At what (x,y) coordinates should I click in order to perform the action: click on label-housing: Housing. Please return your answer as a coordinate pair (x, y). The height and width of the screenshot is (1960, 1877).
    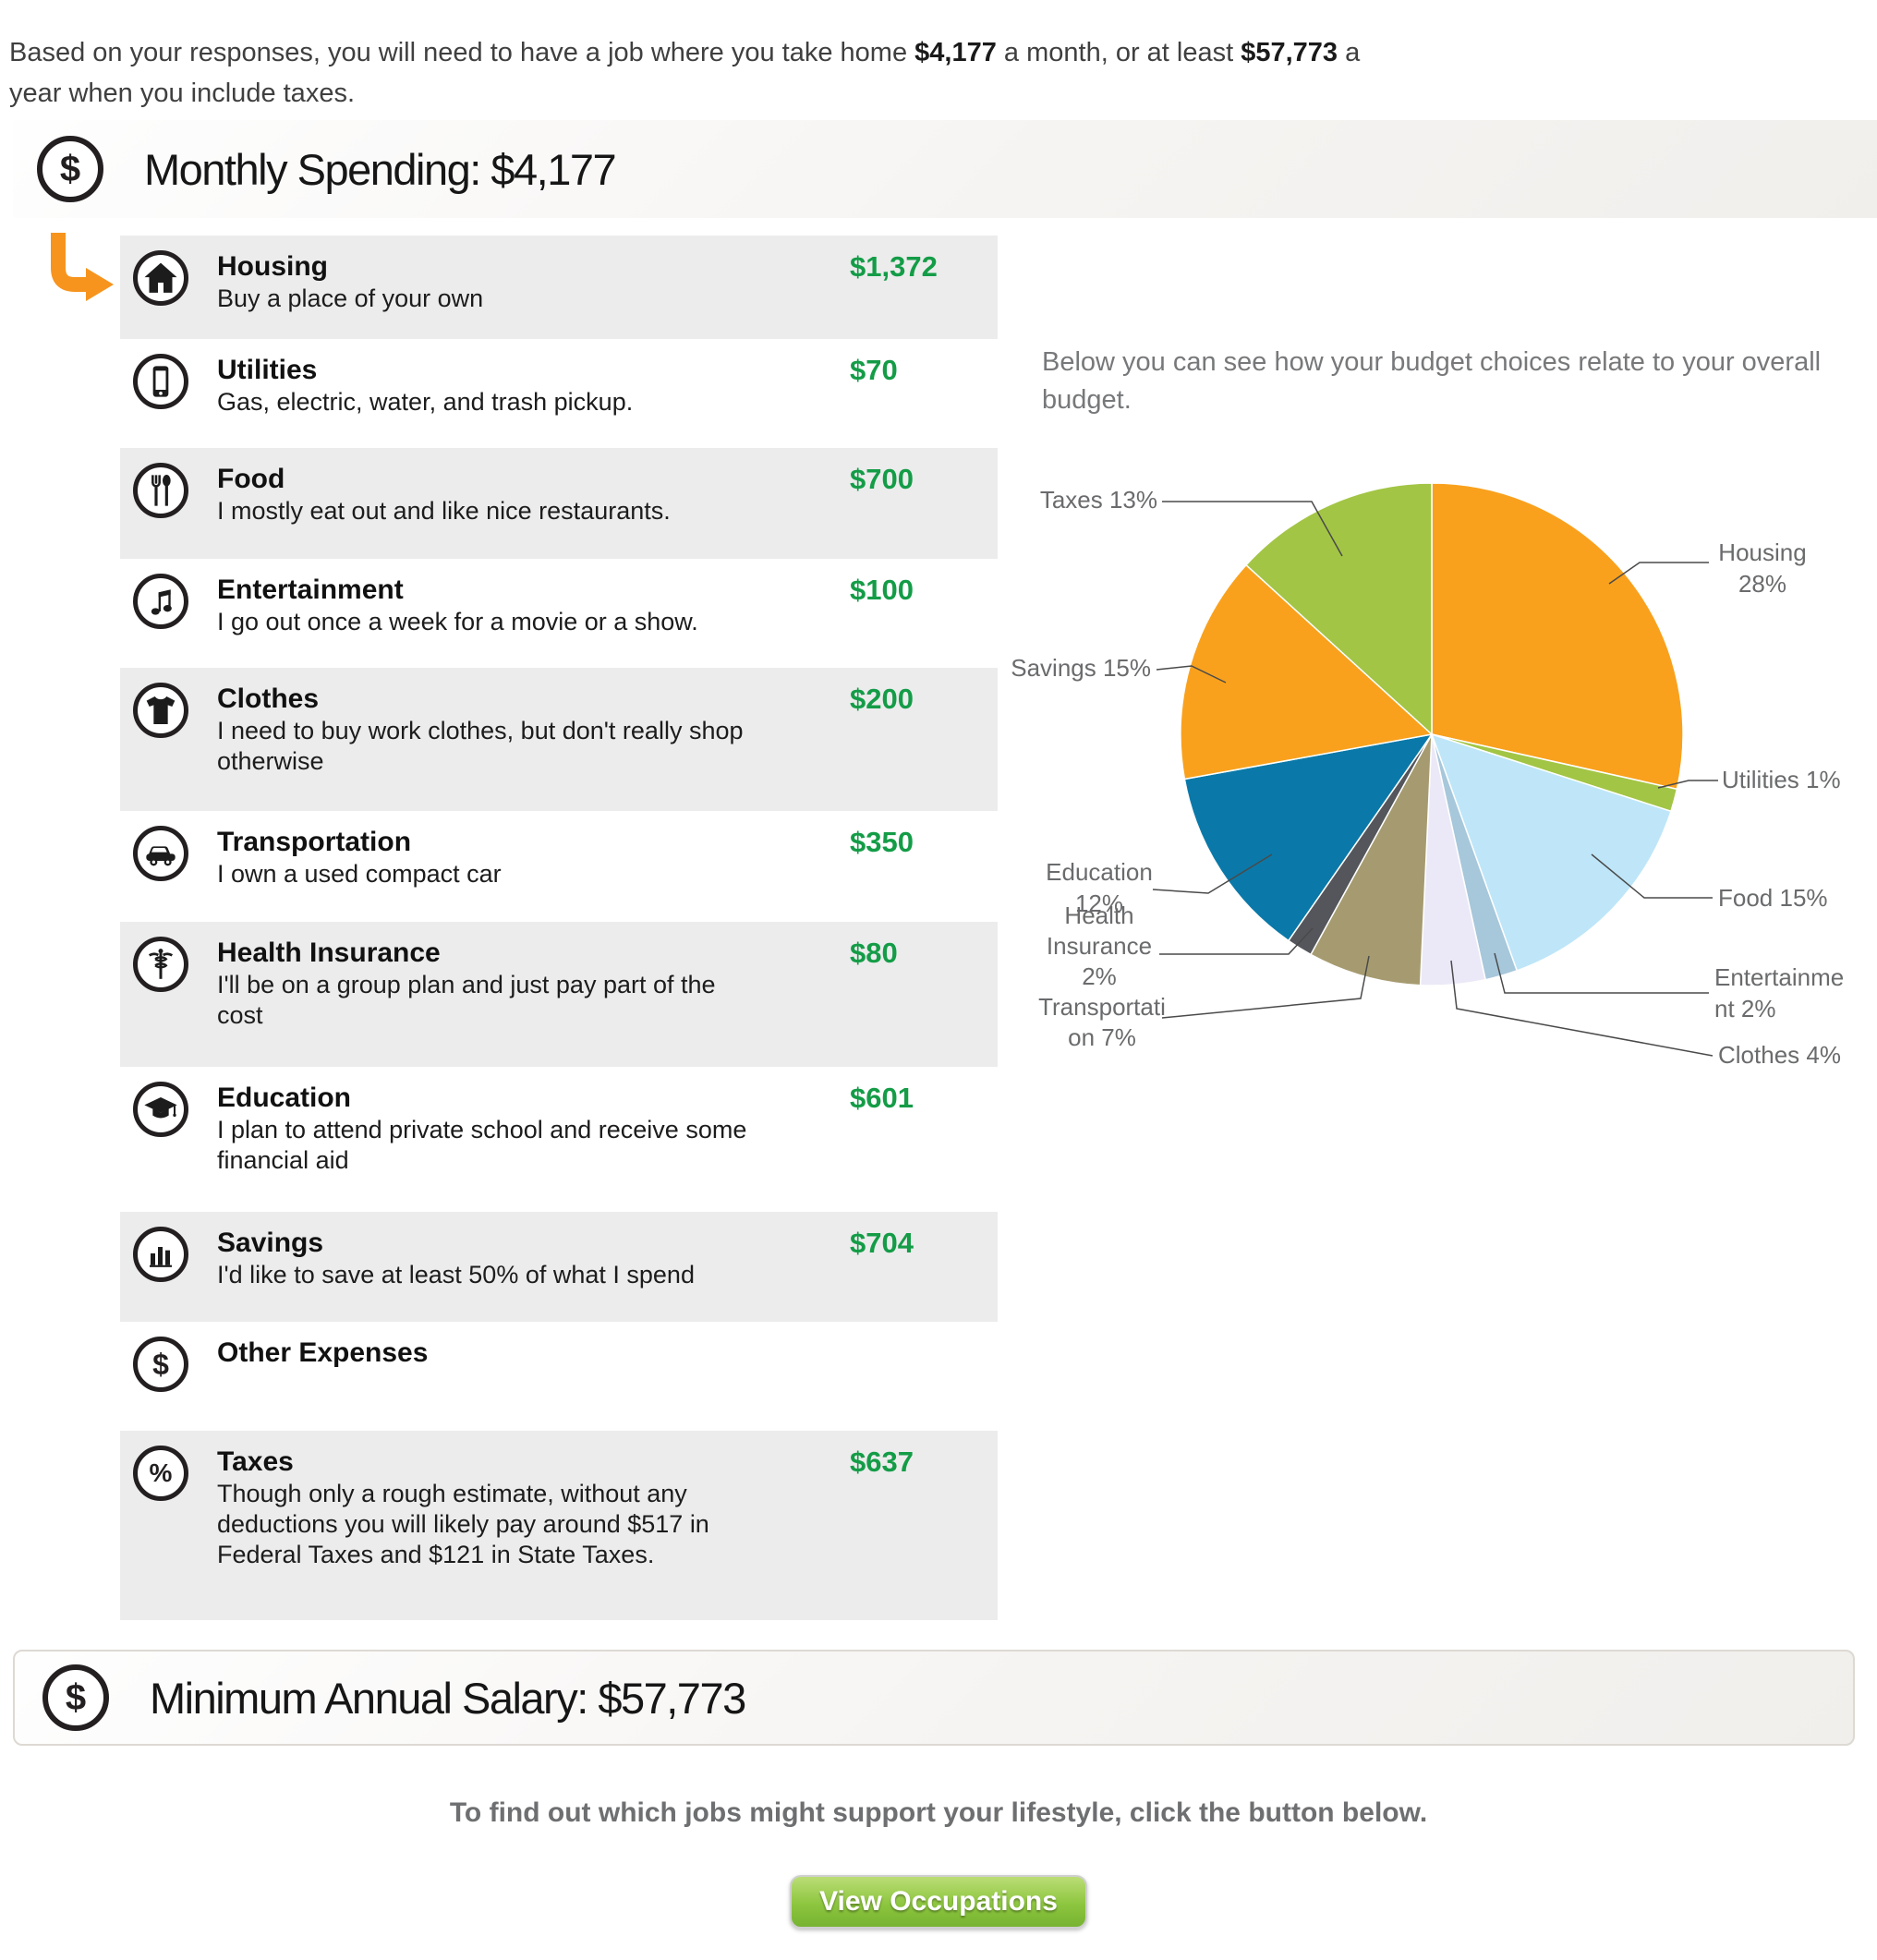
    Looking at the image, I should click on (1762, 552).